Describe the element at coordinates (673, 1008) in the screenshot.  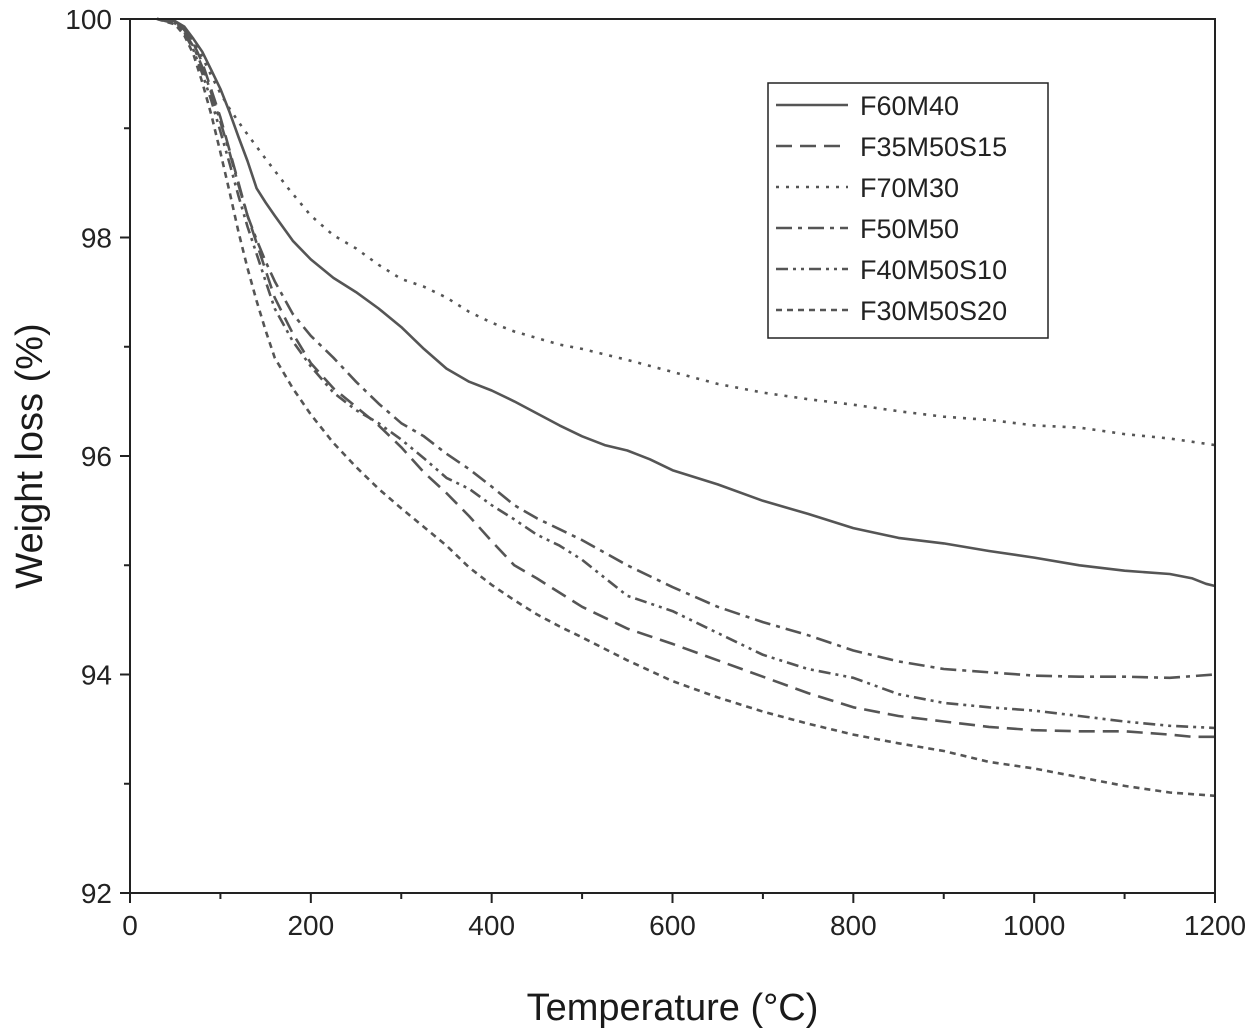
I see `x-axis-title: Temperature (°C)` at that location.